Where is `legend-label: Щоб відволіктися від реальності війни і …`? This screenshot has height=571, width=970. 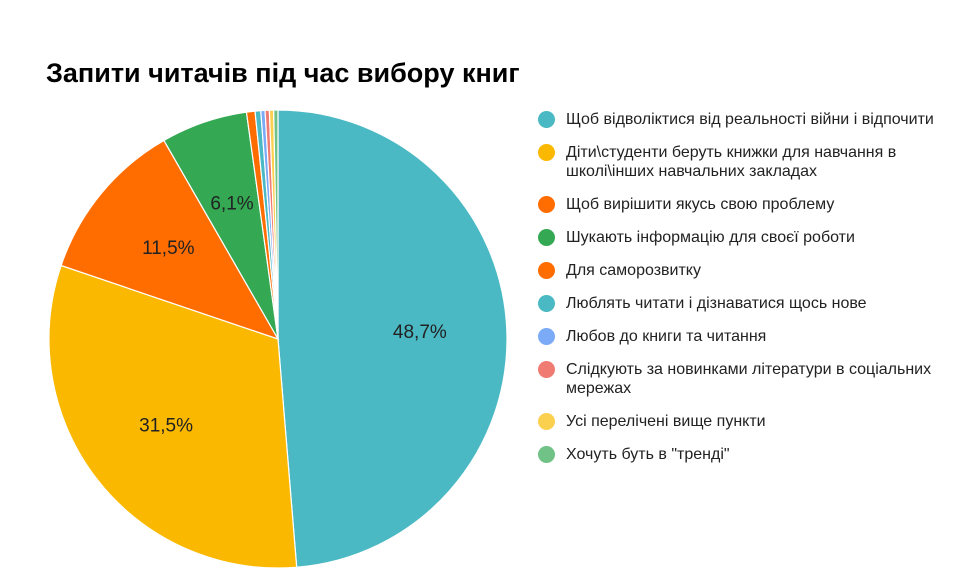
legend-label: Щоб відволіктися від реальності війни і … is located at coordinates (750, 119).